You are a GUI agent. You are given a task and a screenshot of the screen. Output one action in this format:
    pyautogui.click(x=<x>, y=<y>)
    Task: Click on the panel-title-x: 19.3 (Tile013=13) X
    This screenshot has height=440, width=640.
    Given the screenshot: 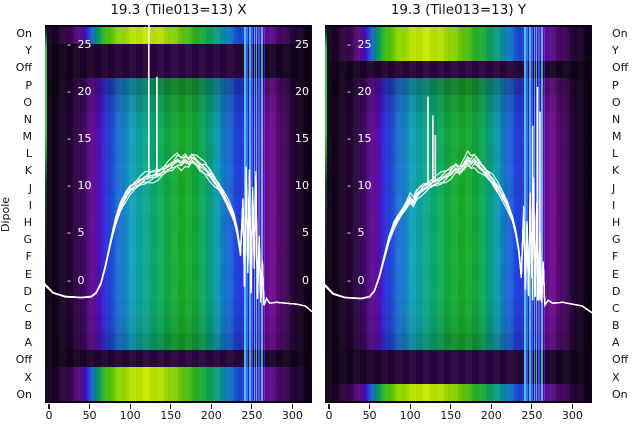 What is the action you would take?
    pyautogui.click(x=178, y=10)
    